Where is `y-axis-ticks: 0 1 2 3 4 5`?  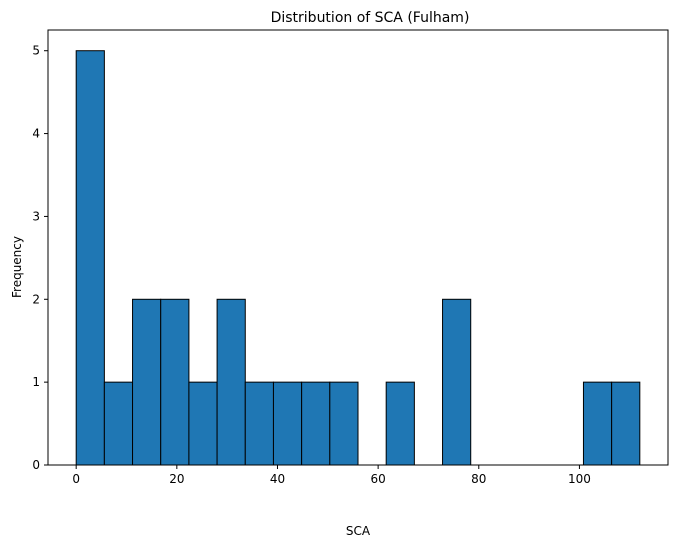
y-axis-ticks: 0 1 2 3 4 5 is located at coordinates (40, 258).